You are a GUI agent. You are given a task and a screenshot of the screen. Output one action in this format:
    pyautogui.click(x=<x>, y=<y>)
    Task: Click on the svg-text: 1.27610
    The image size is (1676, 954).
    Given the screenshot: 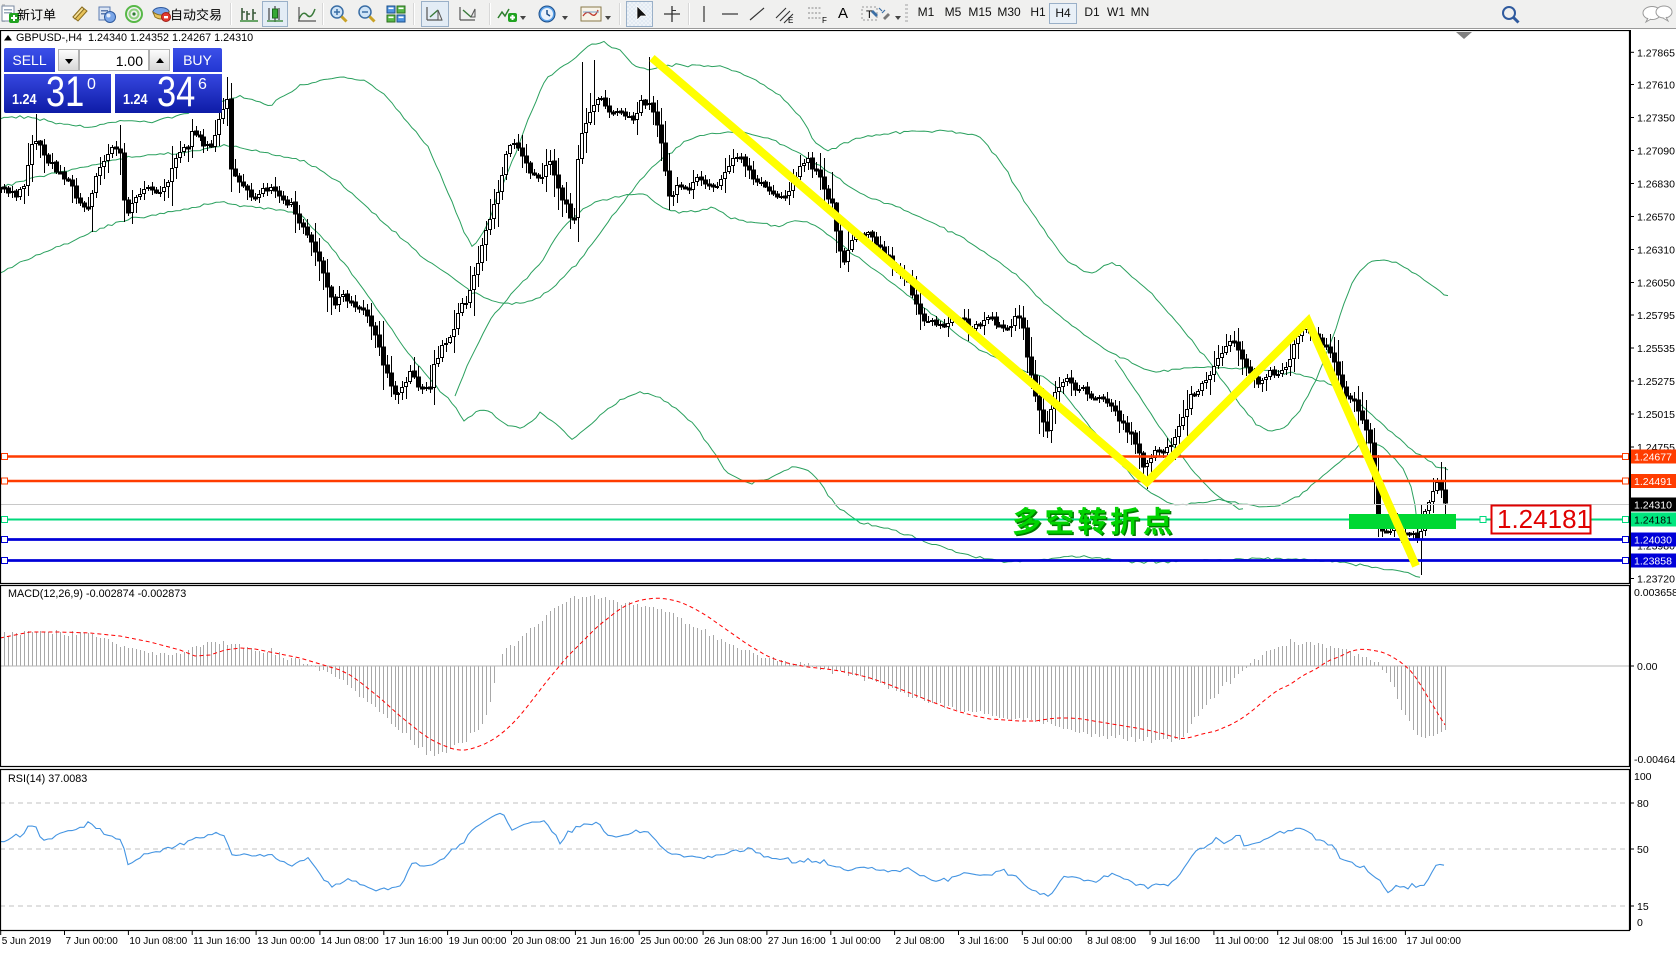 What is the action you would take?
    pyautogui.click(x=1656, y=86)
    